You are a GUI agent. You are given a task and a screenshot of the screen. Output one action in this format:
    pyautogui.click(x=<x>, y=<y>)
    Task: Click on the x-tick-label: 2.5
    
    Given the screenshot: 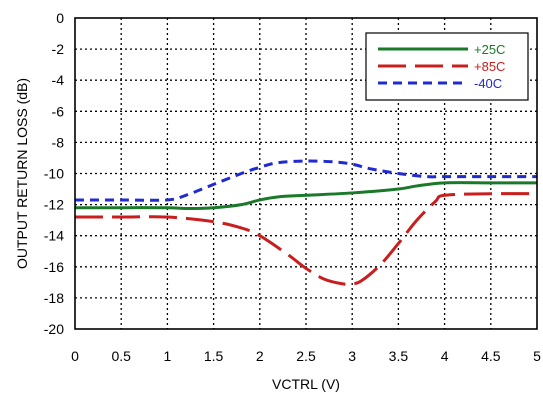 What is the action you would take?
    pyautogui.click(x=306, y=356)
    